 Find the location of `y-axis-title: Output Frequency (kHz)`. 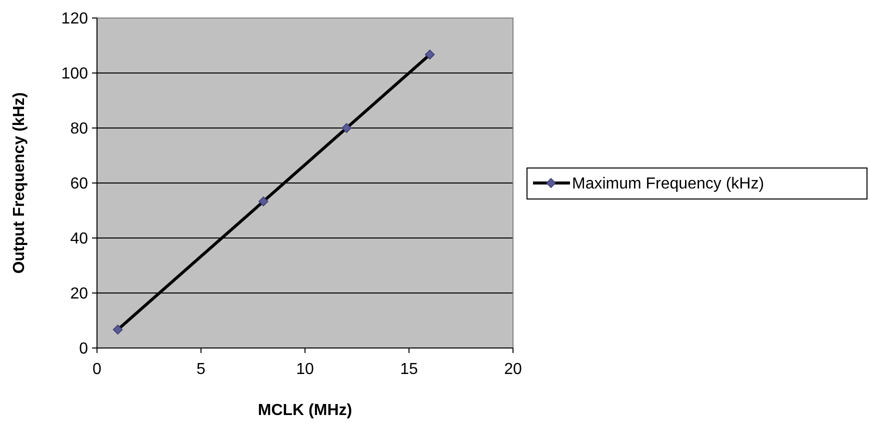

y-axis-title: Output Frequency (kHz) is located at coordinates (19, 183).